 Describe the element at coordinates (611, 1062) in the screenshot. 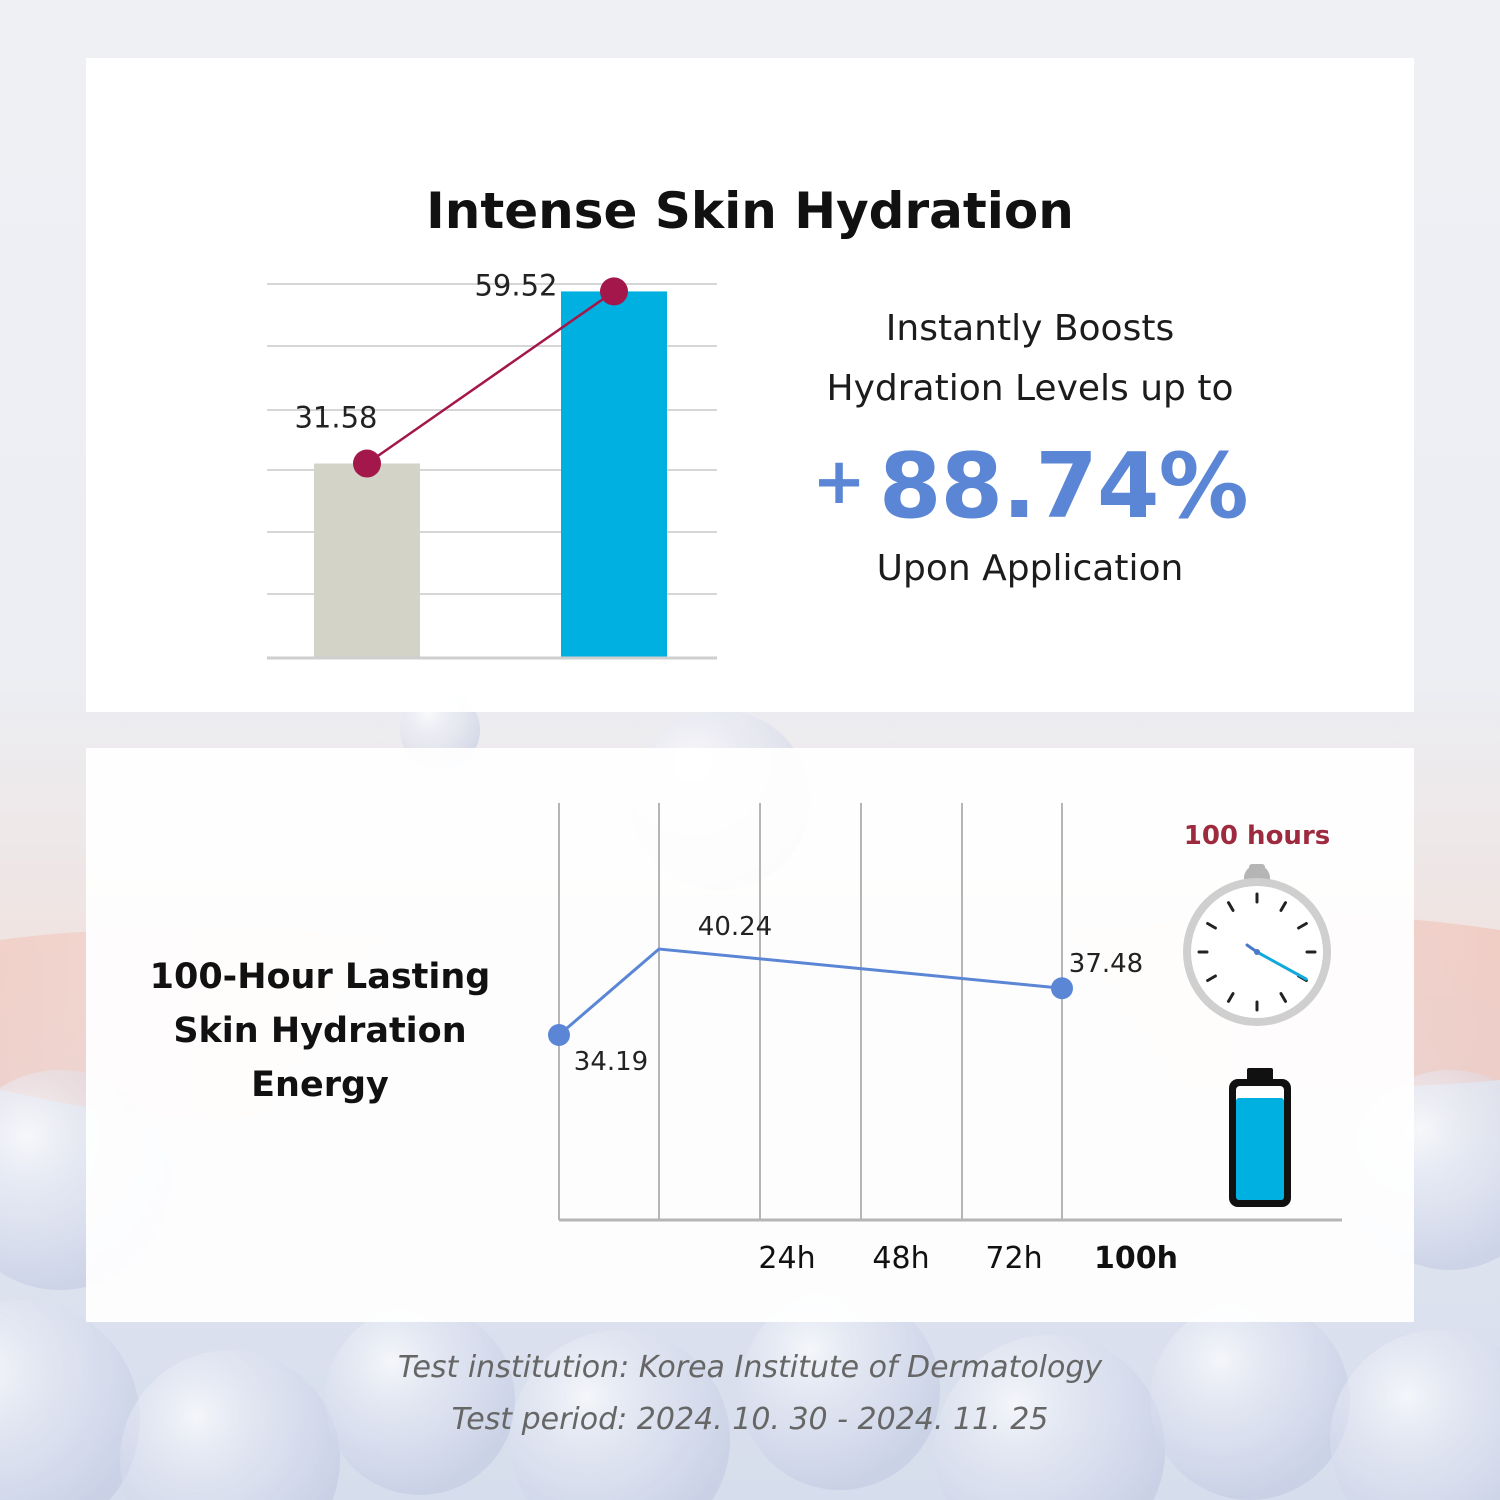

I see `energy-value-label-0: 34.19` at that location.